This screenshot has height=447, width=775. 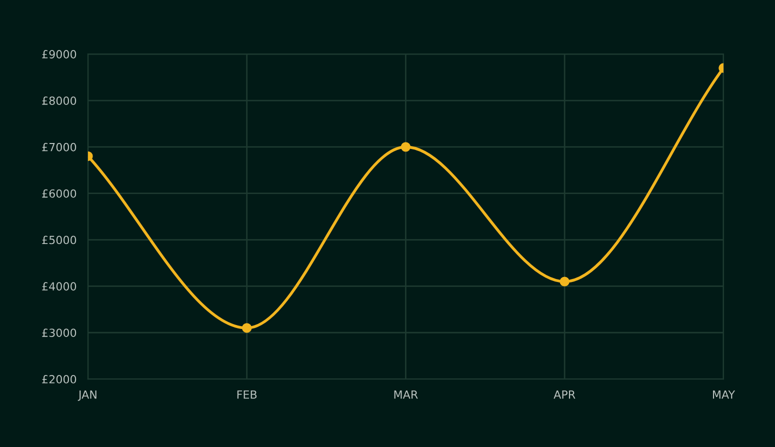 What do you see at coordinates (59, 147) in the screenshot?
I see `y-tick-label: £7000` at bounding box center [59, 147].